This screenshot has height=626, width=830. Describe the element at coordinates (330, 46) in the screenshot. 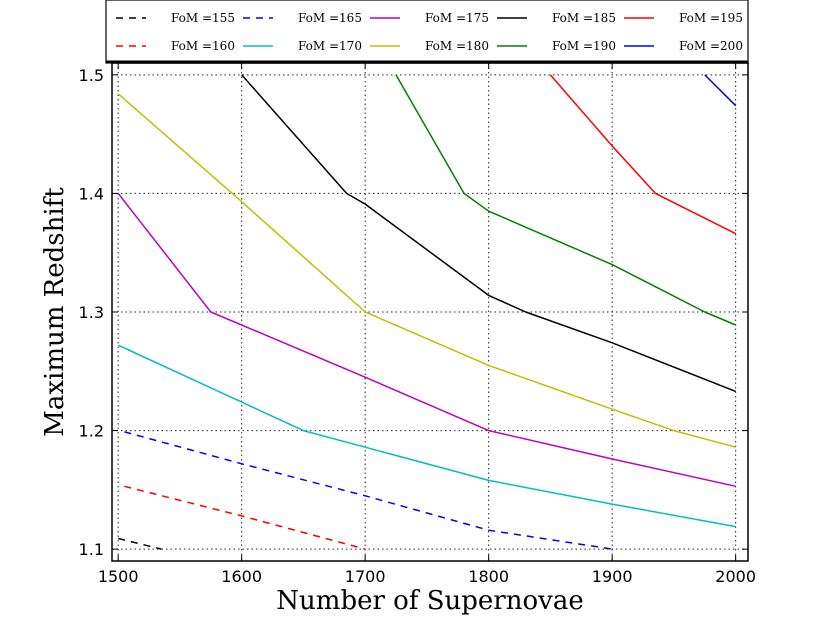

I see `legend-label: FoM =170` at that location.